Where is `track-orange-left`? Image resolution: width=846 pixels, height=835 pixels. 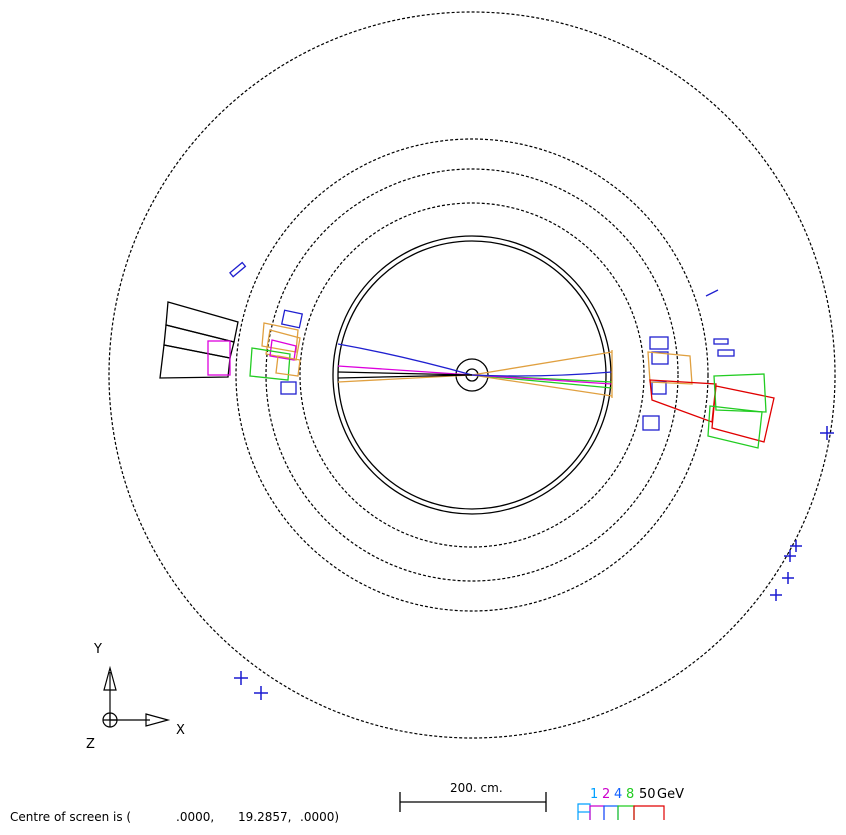
track-orange-left is located at coordinates (405, 378).